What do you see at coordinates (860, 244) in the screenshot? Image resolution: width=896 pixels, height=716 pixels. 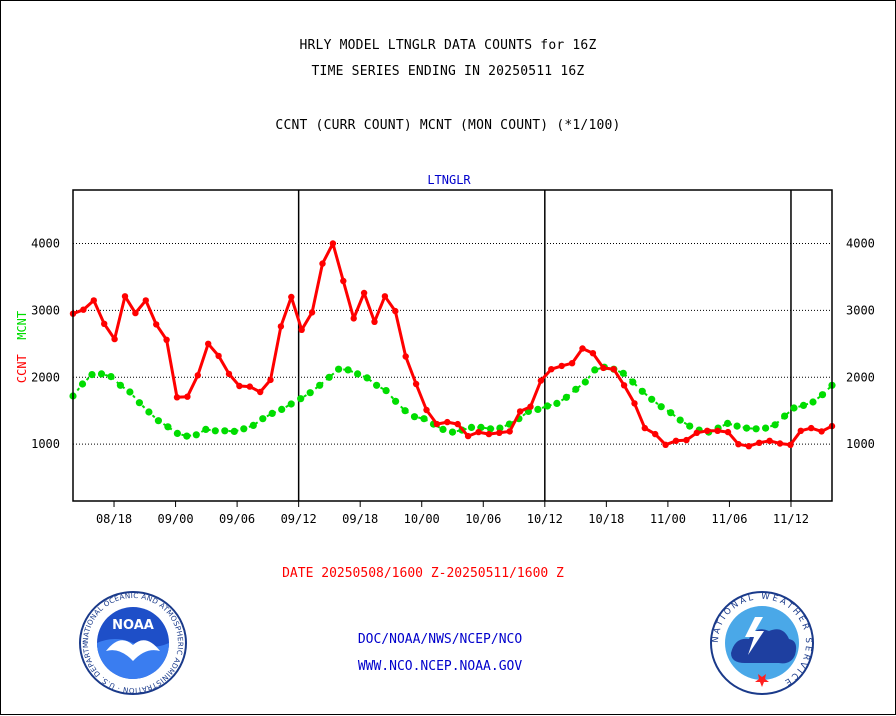 I see `y-tick-label-right: 4000` at bounding box center [860, 244].